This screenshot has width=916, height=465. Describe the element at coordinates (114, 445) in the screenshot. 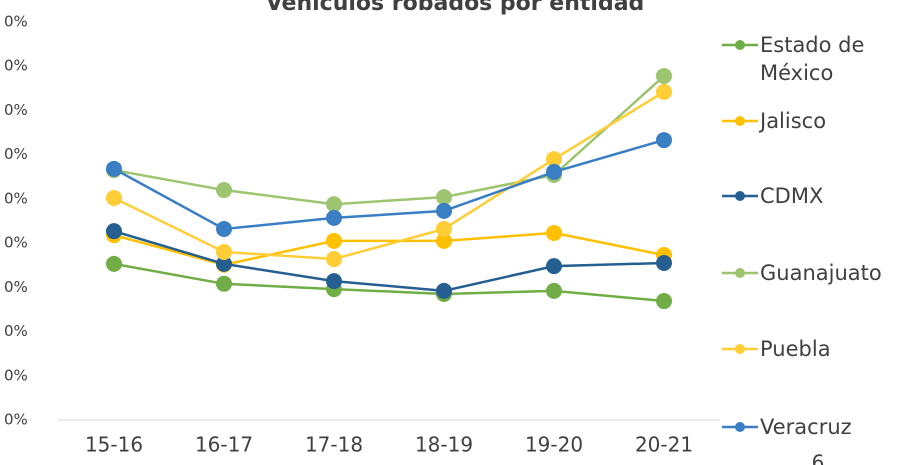

I see `x-tick-label: 15-16` at that location.